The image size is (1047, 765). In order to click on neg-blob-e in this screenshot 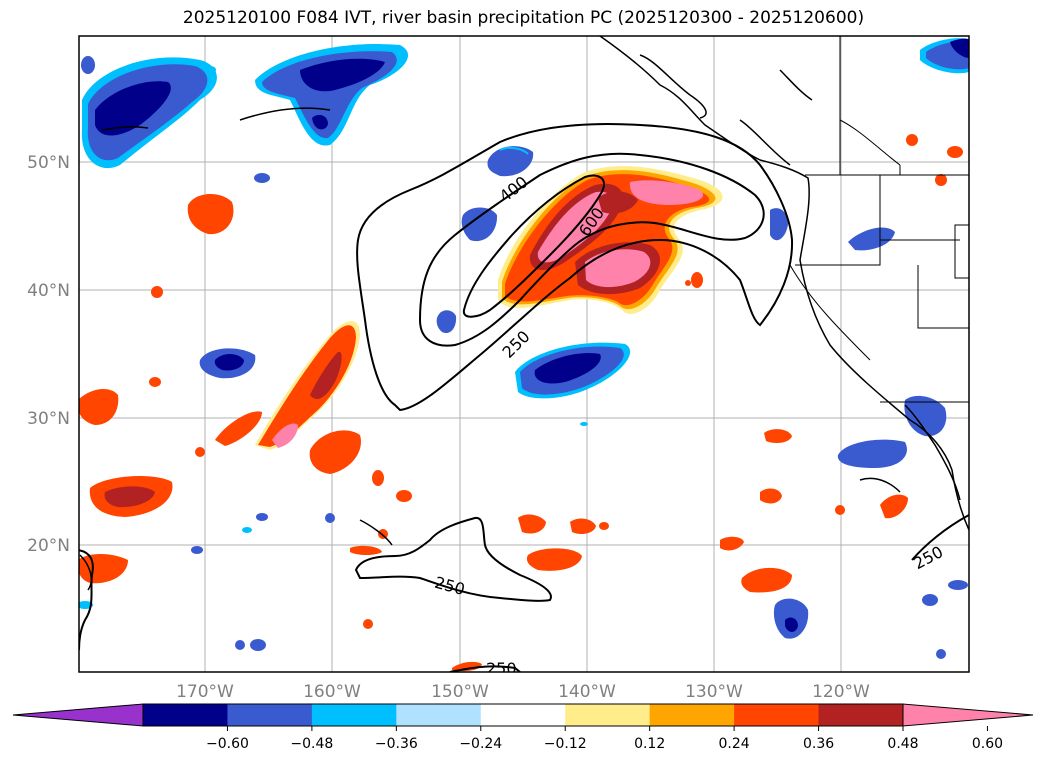, I will do `click(872, 453)`.